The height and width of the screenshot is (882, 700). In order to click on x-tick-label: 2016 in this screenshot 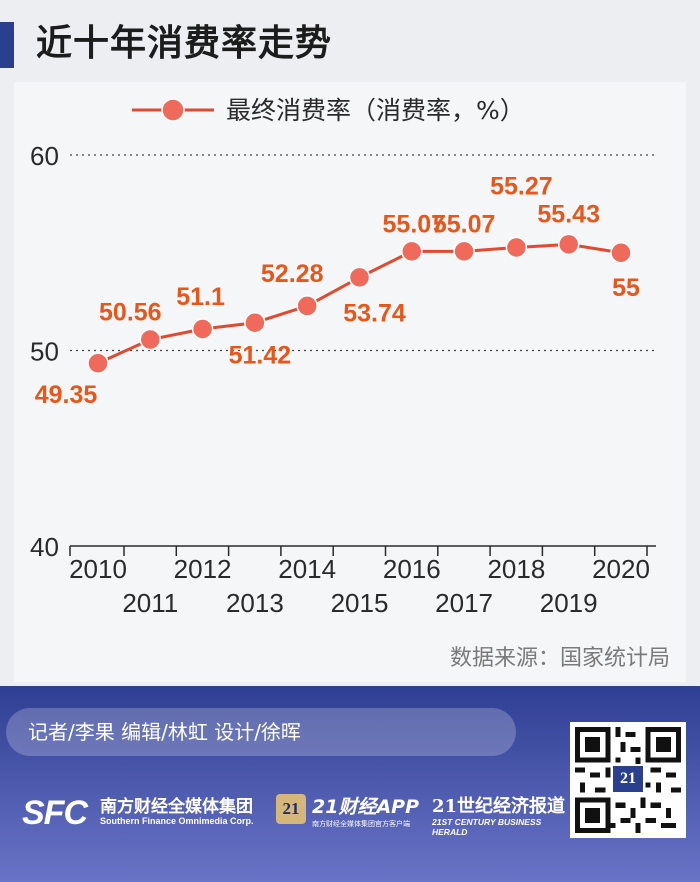, I will do `click(412, 569)`.